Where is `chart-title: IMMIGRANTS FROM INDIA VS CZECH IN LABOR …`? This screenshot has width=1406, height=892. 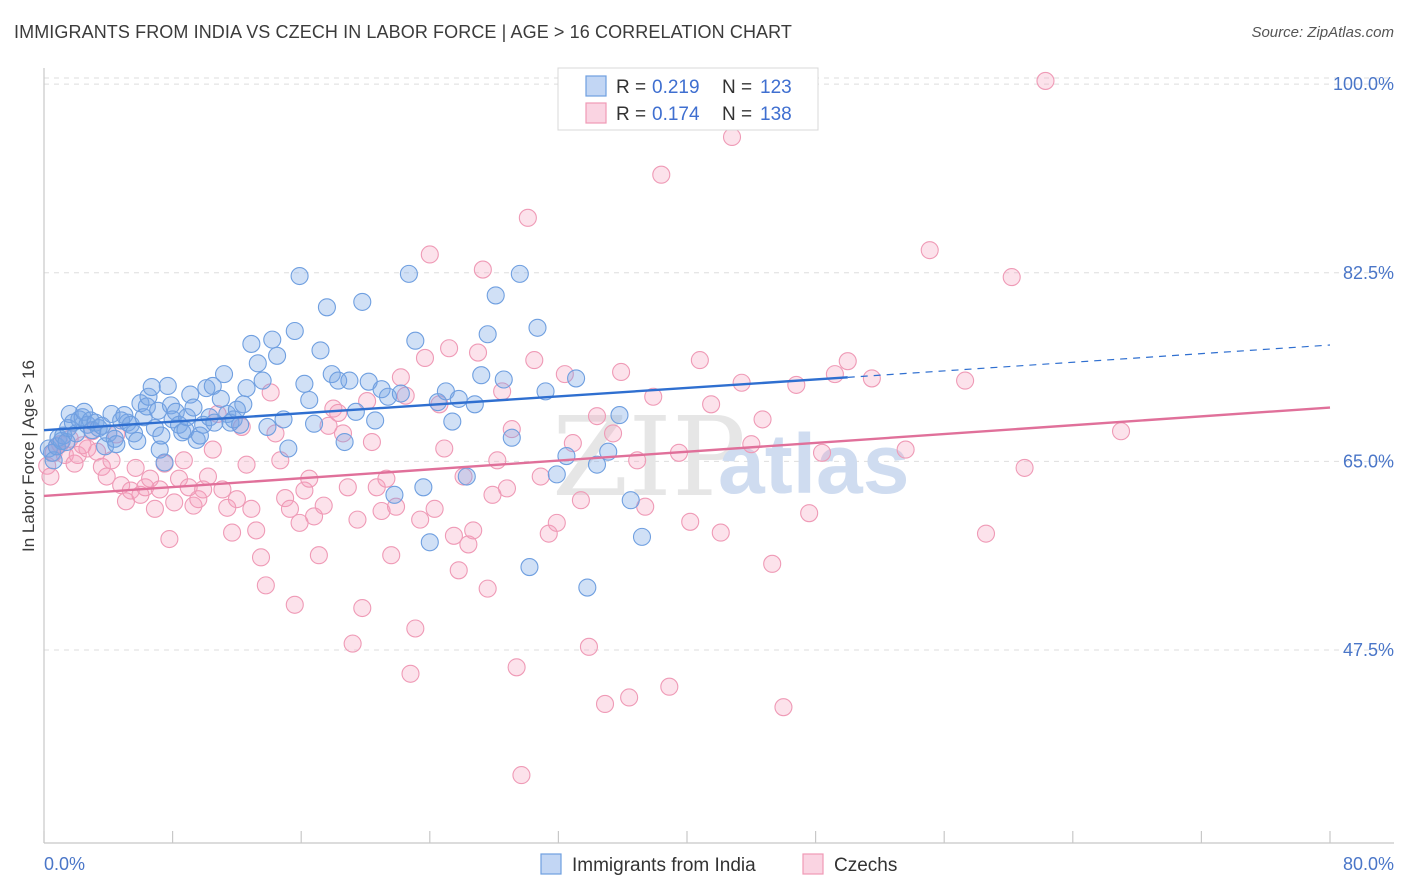
chart-title: IMMIGRANTS FROM INDIA VS CZECH IN LABOR … is located at coordinates (403, 32).